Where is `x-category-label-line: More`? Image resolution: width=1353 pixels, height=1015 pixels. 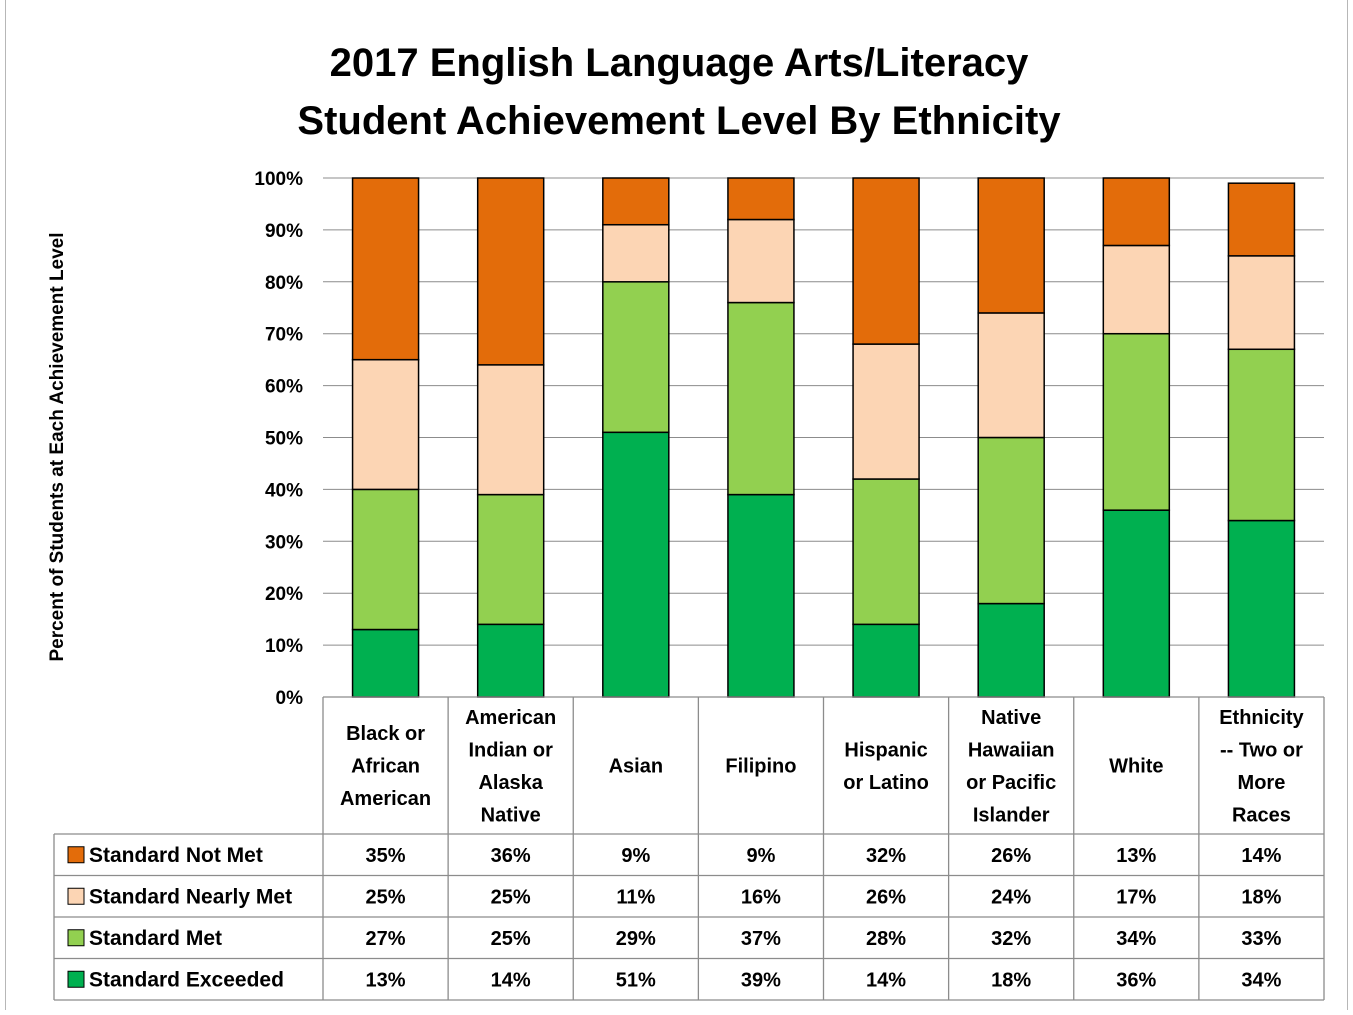
x-category-label-line: More is located at coordinates (1262, 783).